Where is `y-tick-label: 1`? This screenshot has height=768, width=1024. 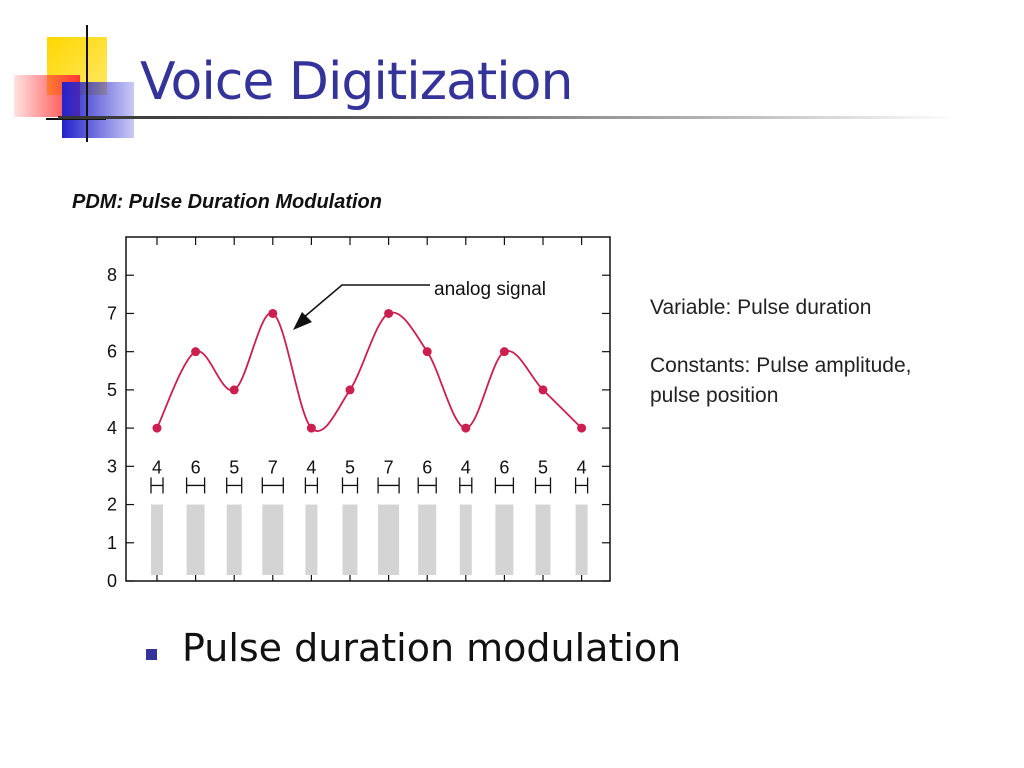
y-tick-label: 1 is located at coordinates (112, 543).